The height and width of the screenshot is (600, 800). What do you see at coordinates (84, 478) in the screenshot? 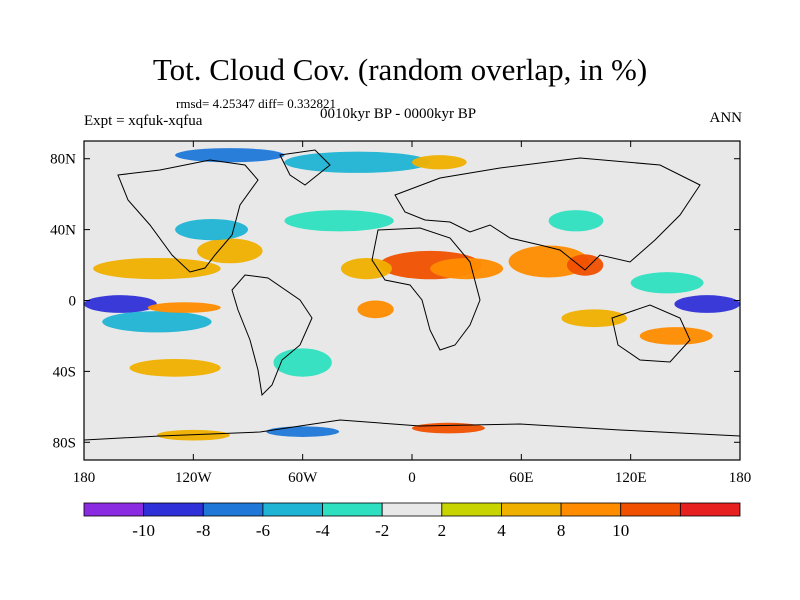
I see `x-tick-label-0: 180` at bounding box center [84, 478].